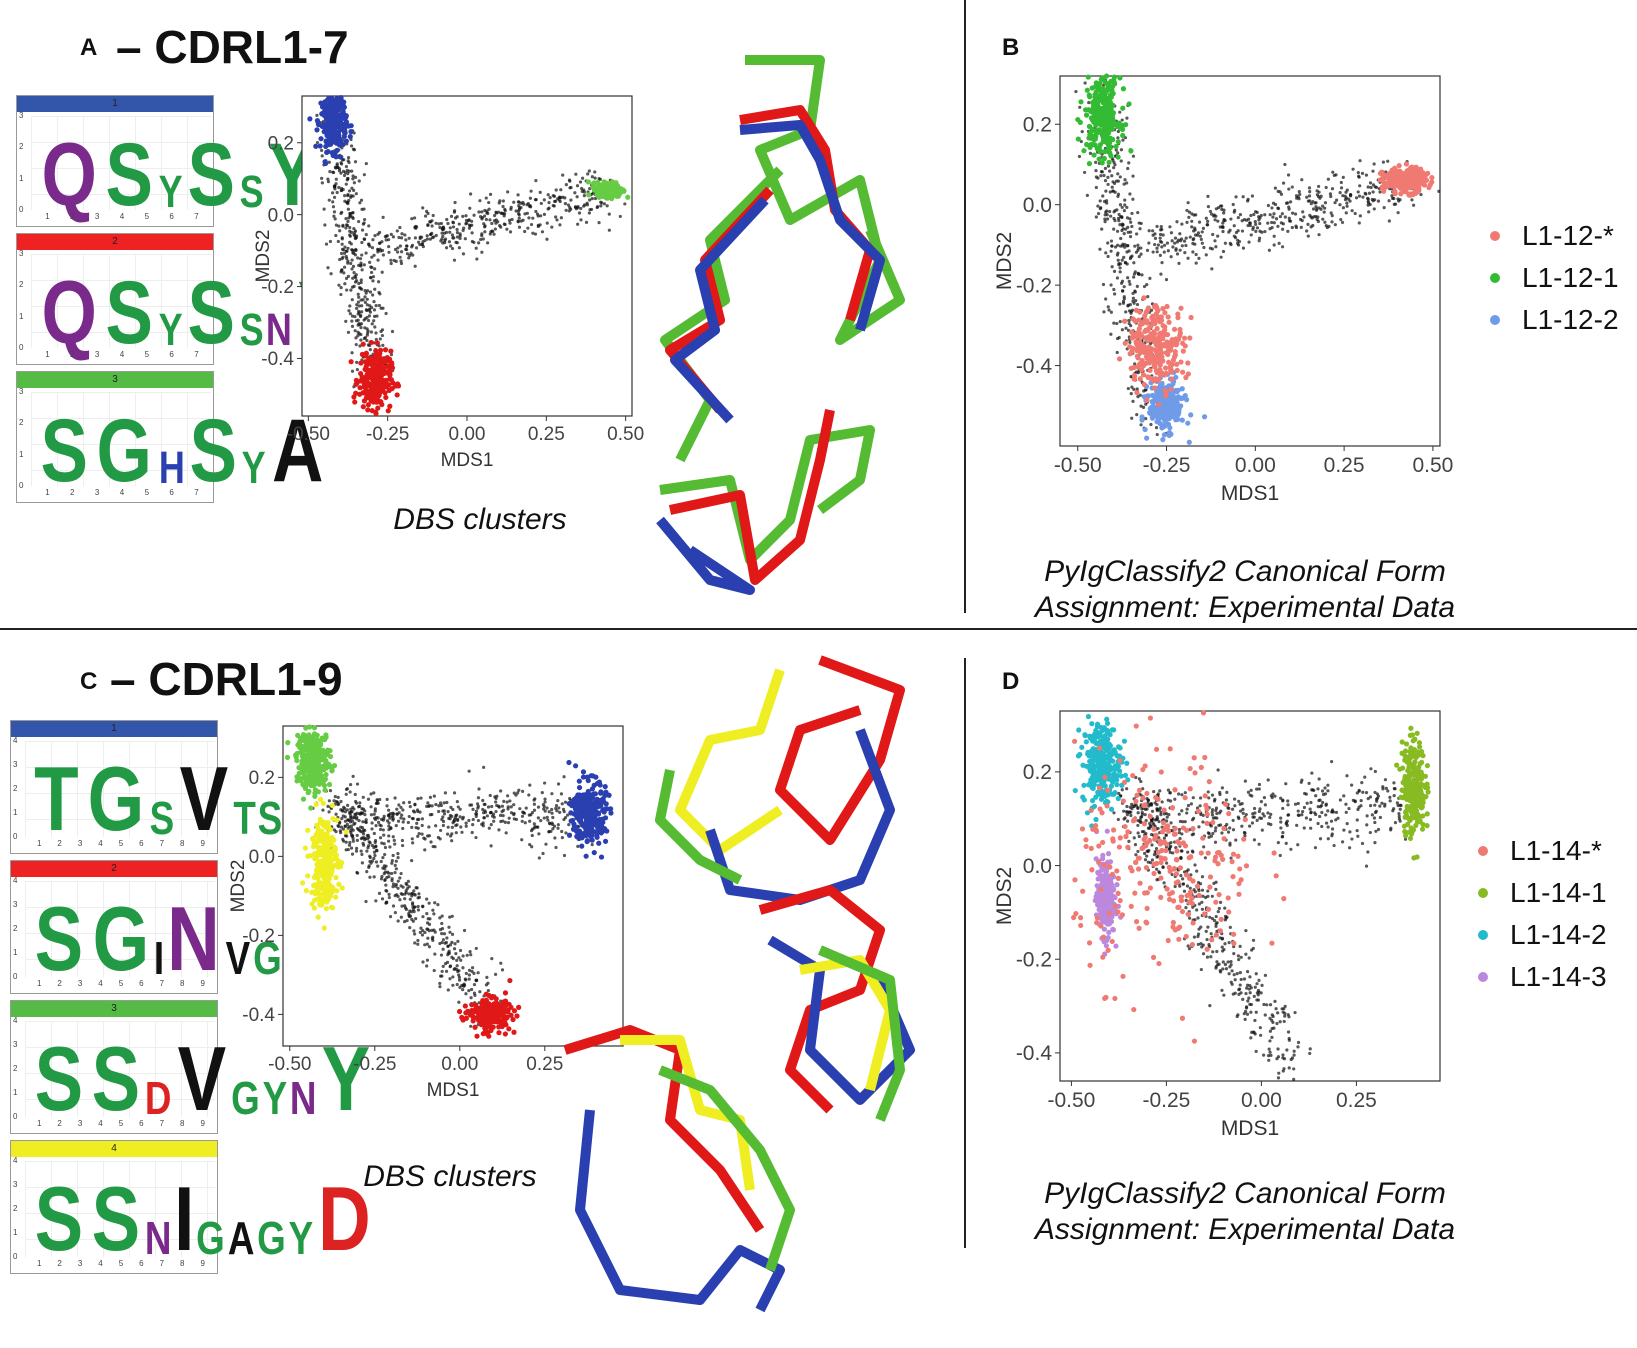 The width and height of the screenshot is (1637, 1348). What do you see at coordinates (271, 1238) in the screenshot?
I see `logo-letter: G` at bounding box center [271, 1238].